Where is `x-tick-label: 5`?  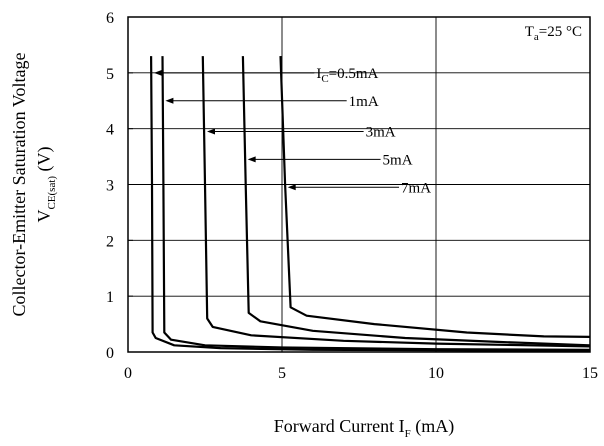 x-tick-label: 5 is located at coordinates (282, 373).